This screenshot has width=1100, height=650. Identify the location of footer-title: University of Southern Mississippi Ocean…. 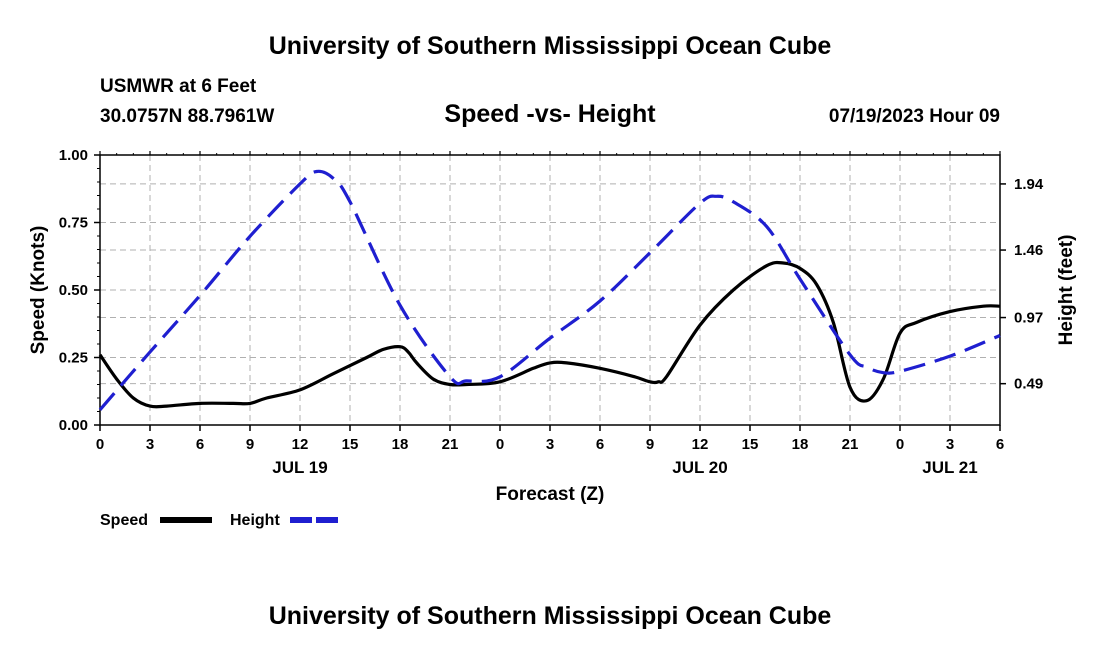
(550, 616).